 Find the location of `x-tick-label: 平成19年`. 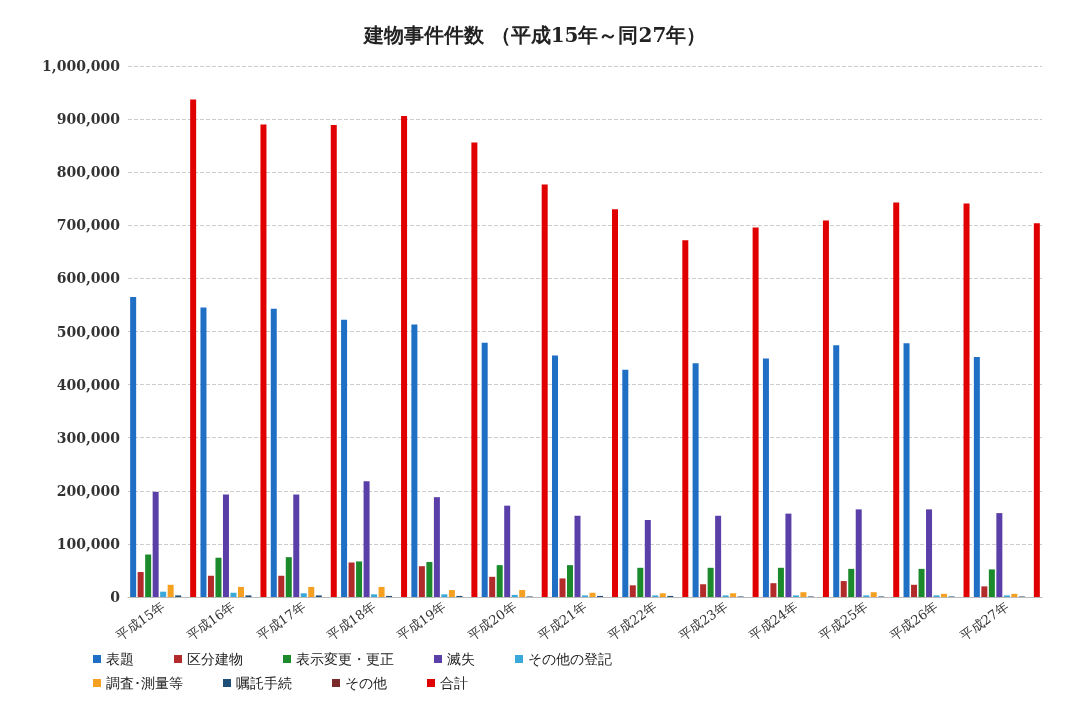

x-tick-label: 平成19年 is located at coordinates (421, 621).